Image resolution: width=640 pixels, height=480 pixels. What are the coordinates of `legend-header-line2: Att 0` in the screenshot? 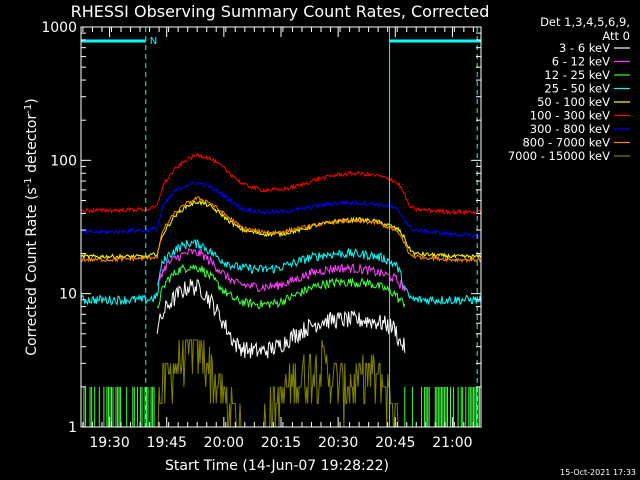 It's located at (616, 36).